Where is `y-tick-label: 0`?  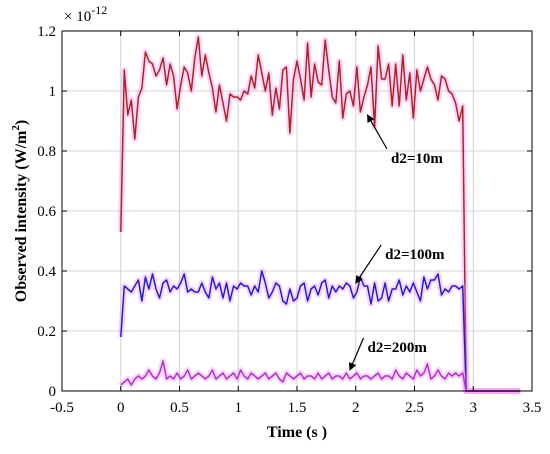
y-tick-label: 0 is located at coordinates (53, 392).